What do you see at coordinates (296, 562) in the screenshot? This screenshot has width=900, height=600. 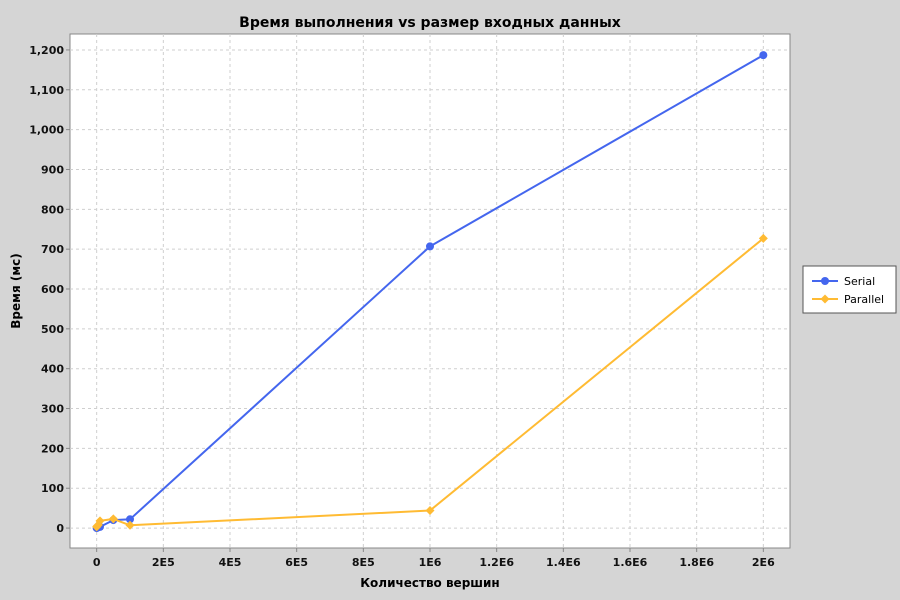 I see `x-tick-label: 6E5` at bounding box center [296, 562].